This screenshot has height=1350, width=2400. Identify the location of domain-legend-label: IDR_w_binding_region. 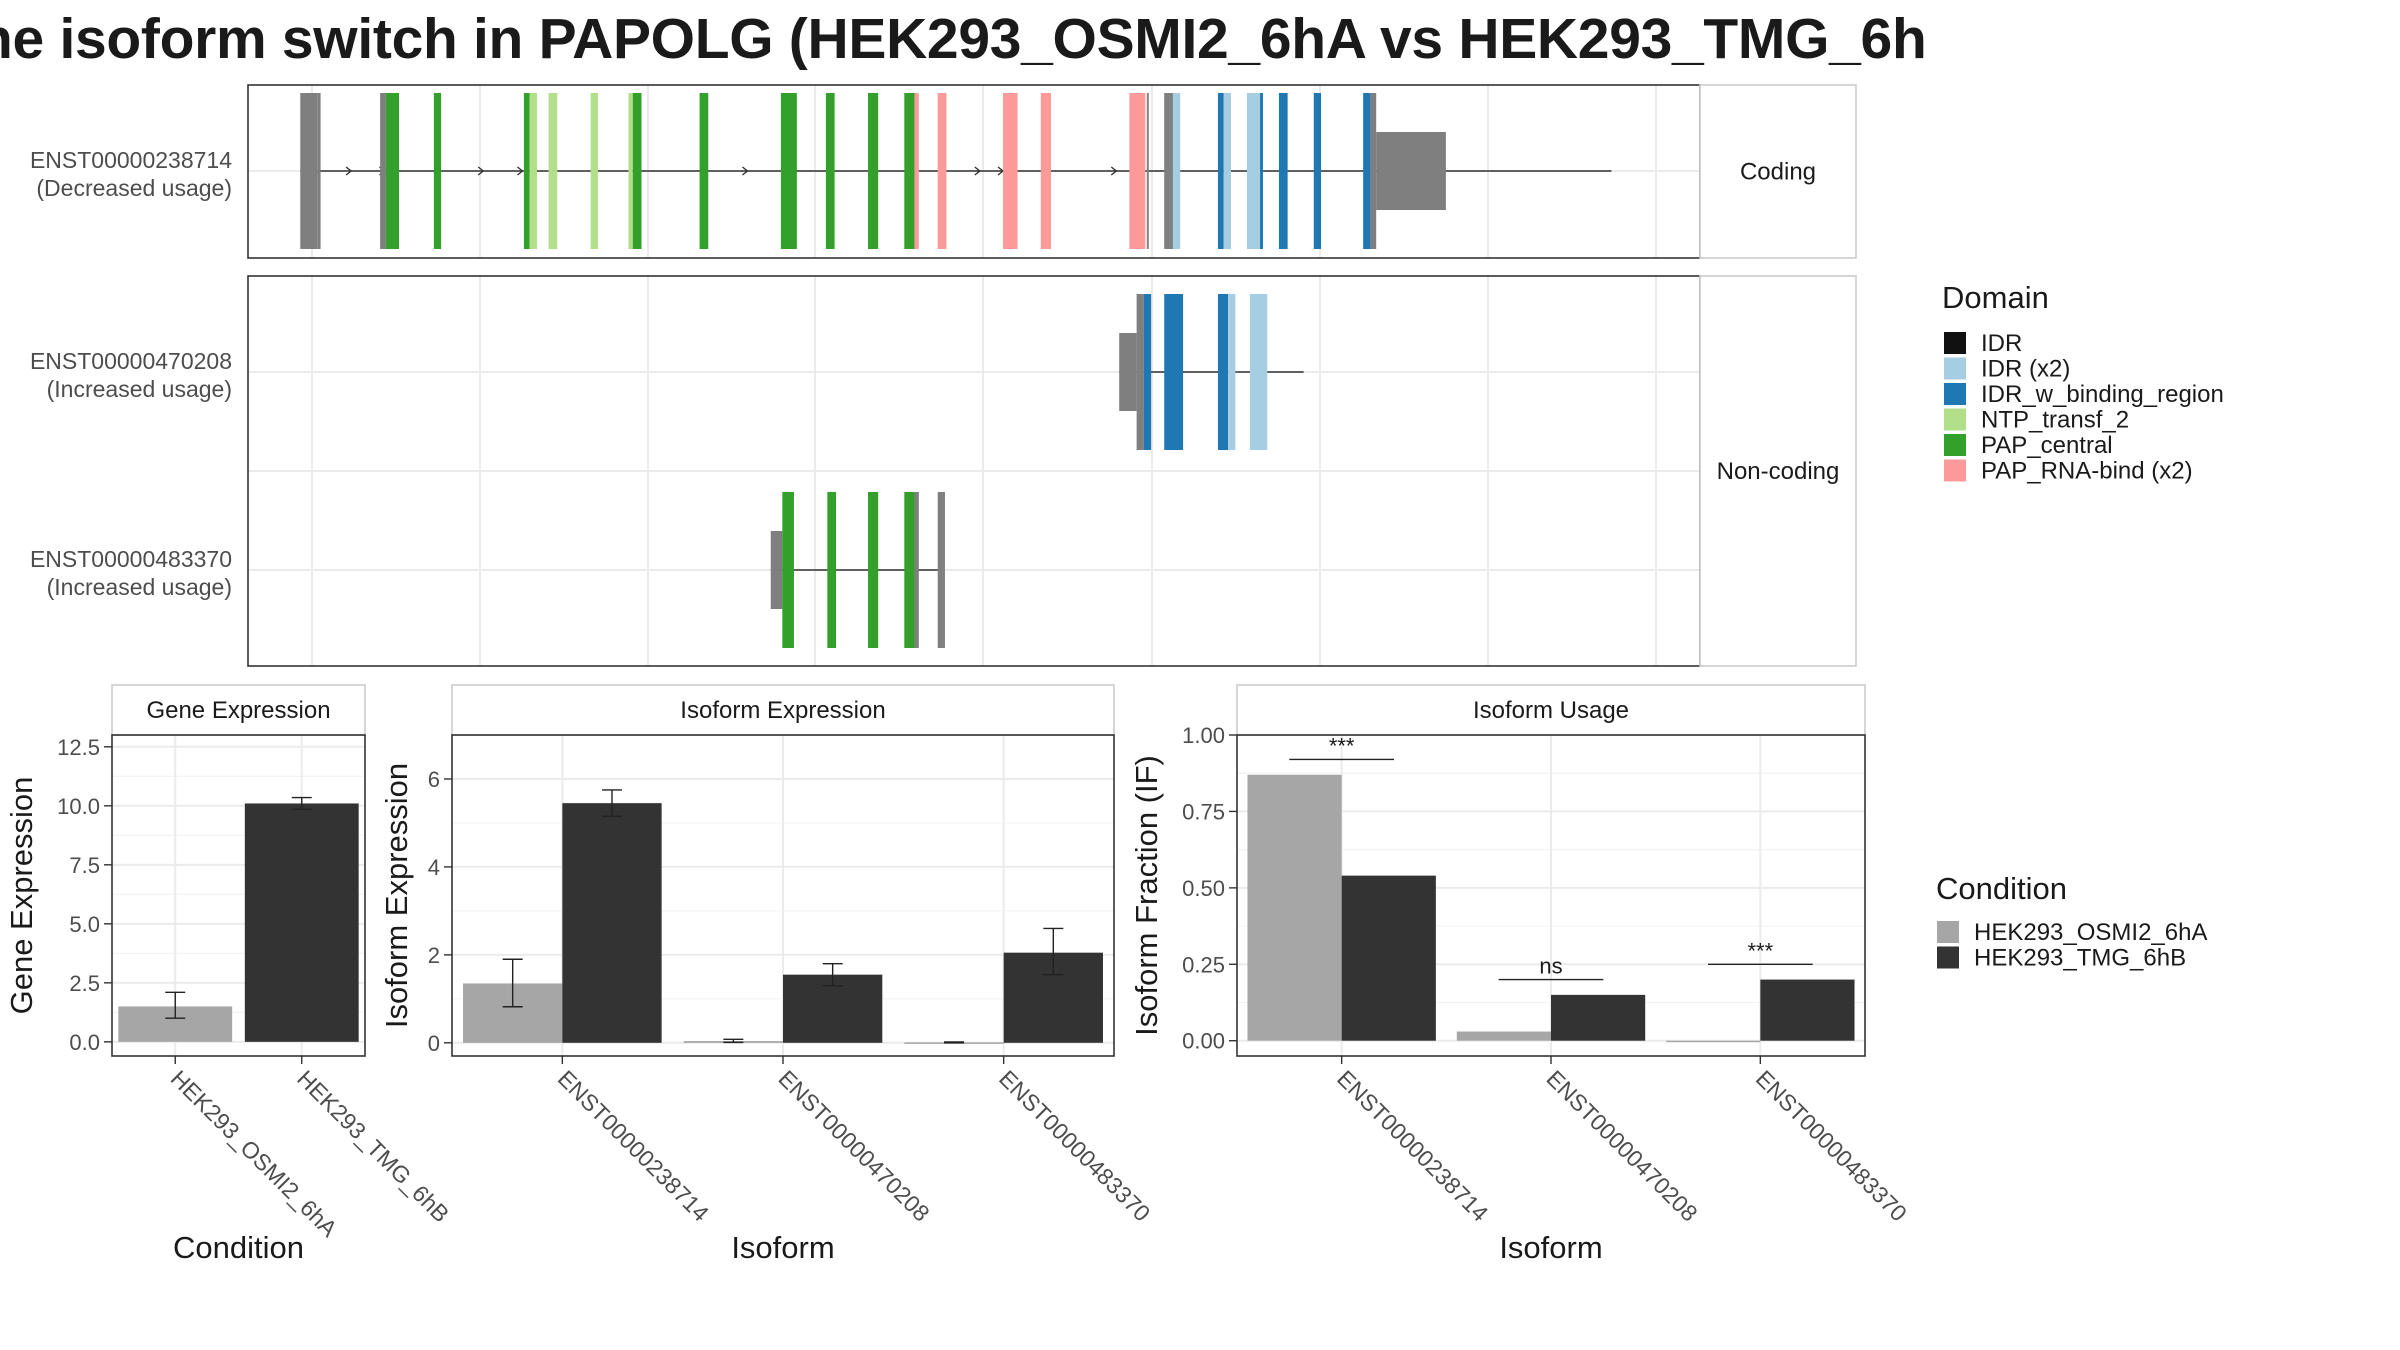
(2102, 394).